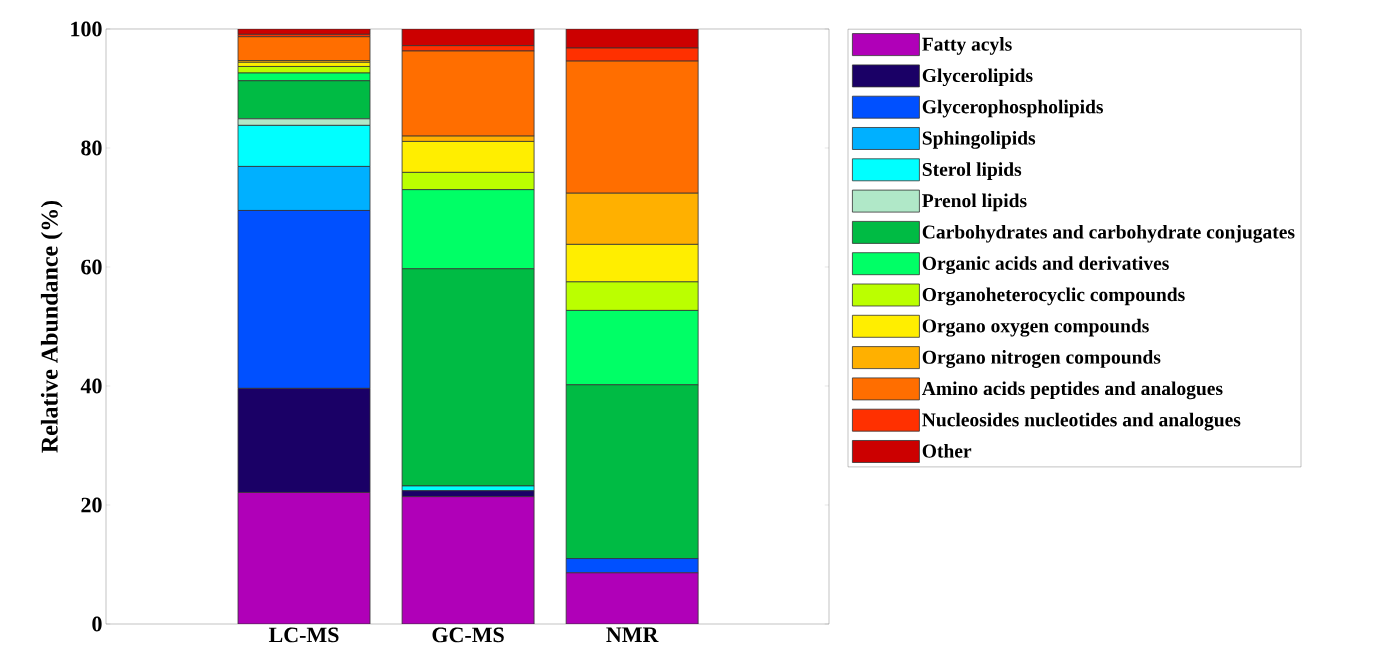 The width and height of the screenshot is (1390, 661). What do you see at coordinates (91, 505) in the screenshot?
I see `y-tick-label: 20` at bounding box center [91, 505].